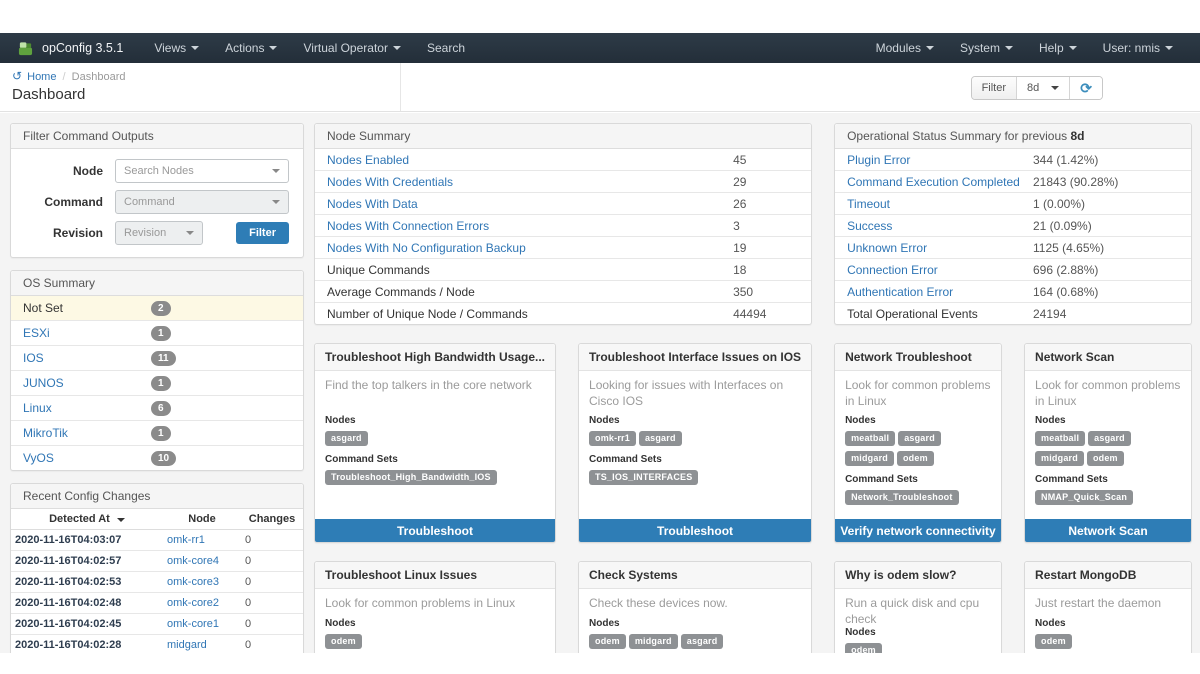 Image resolution: width=1200 pixels, height=674 pixels. I want to click on period-select: 8d, so click(1043, 88).